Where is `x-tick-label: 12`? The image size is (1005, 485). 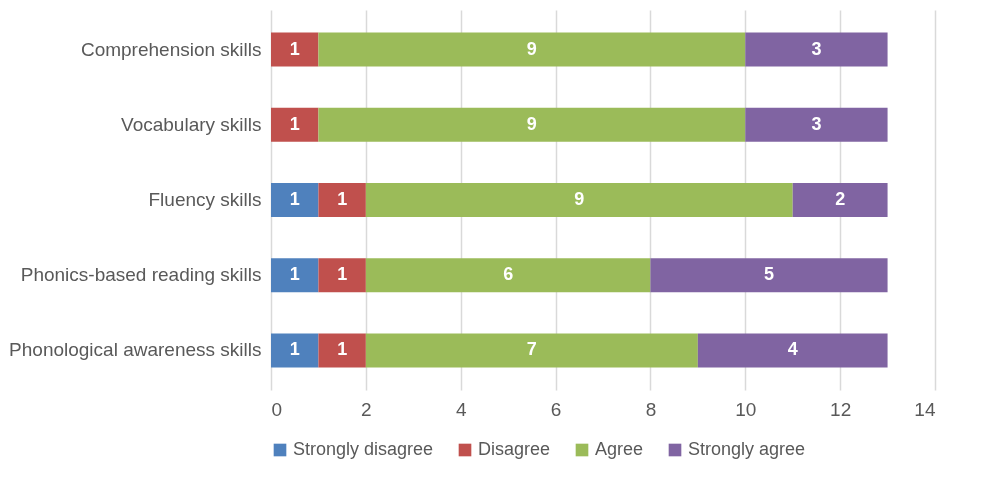
x-tick-label: 12 is located at coordinates (841, 409).